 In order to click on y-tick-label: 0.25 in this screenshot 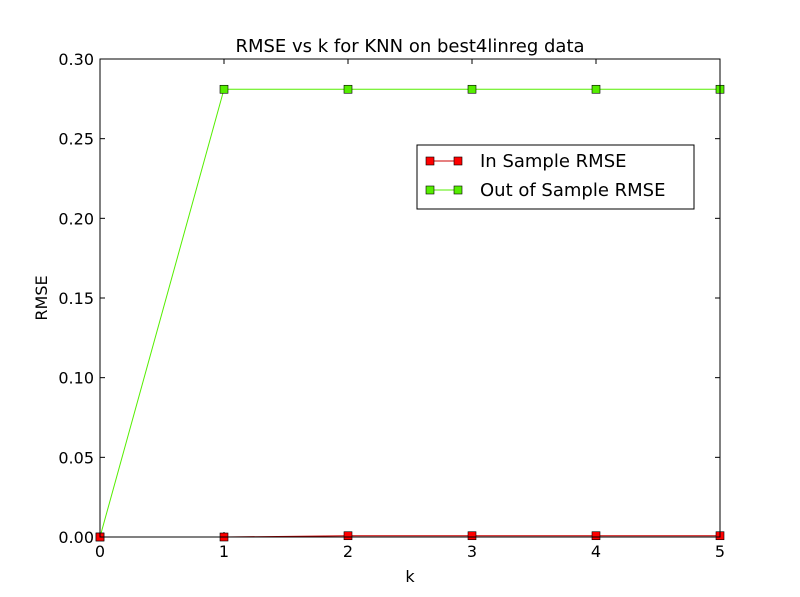, I will do `click(76, 139)`.